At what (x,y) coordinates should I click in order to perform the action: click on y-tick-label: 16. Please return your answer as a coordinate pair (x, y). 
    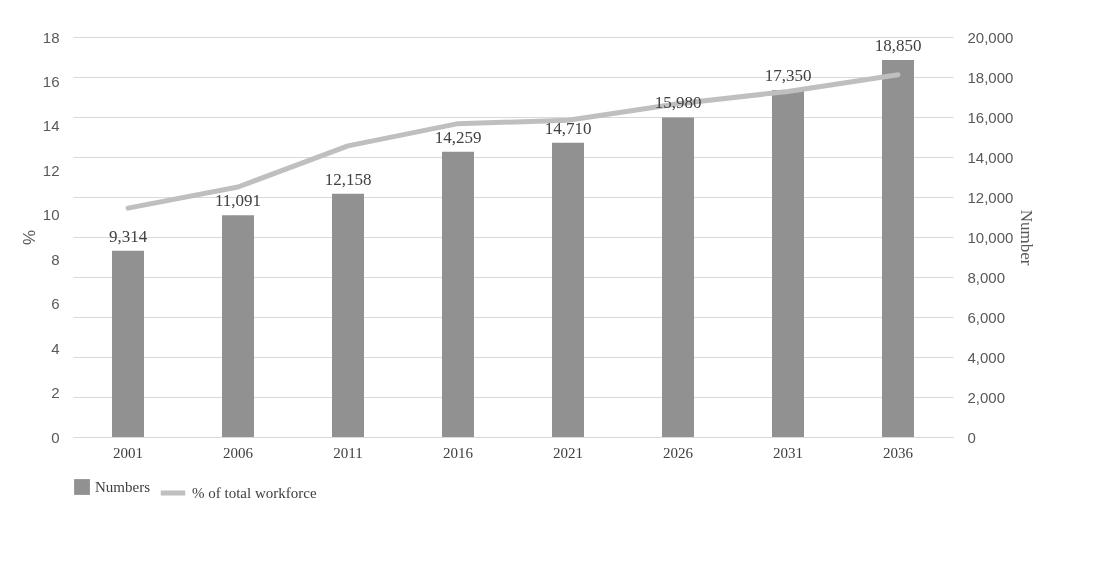
    Looking at the image, I should click on (51, 81).